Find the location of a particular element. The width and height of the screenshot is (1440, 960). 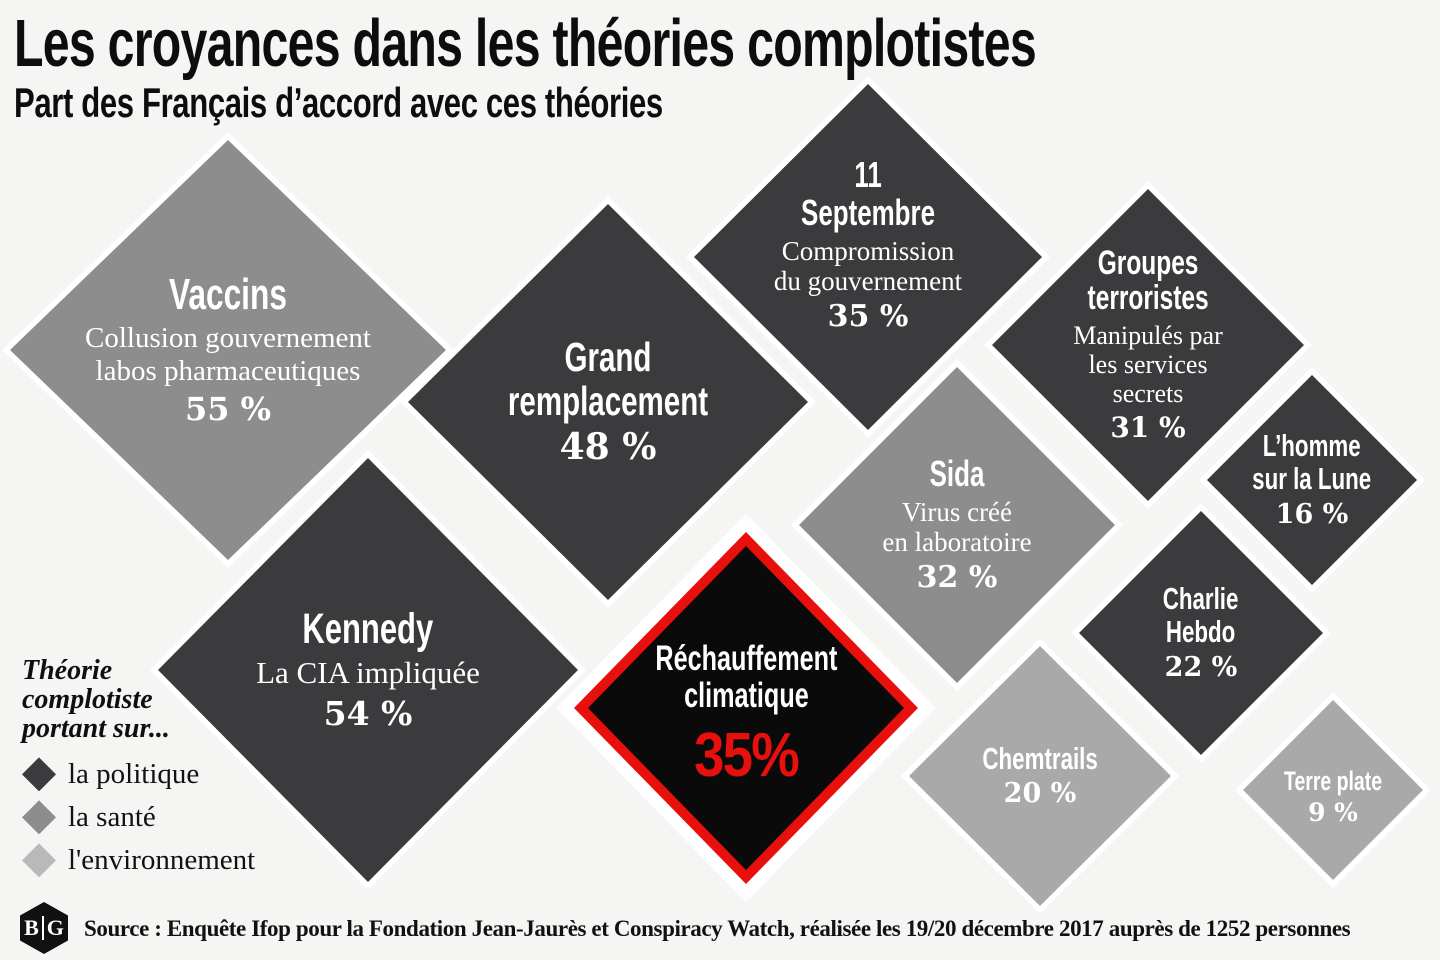

diamond-title: Groupes terroristes is located at coordinates (1148, 280).